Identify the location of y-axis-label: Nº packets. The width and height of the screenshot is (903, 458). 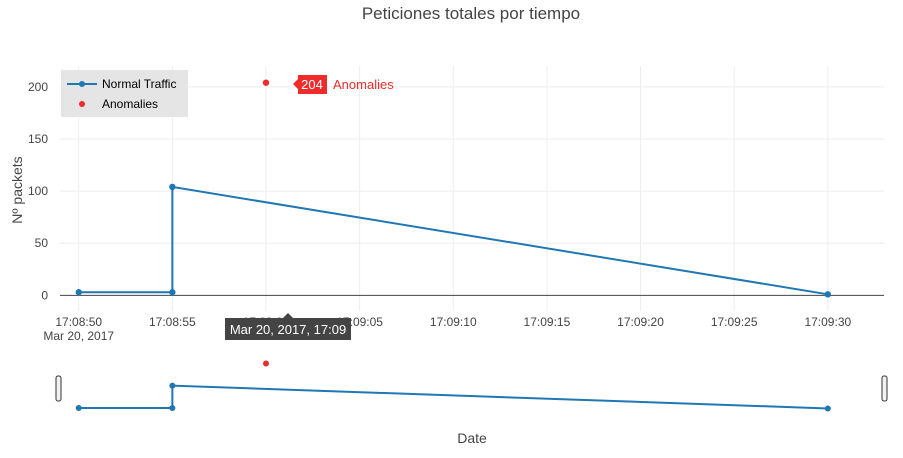
(17, 189).